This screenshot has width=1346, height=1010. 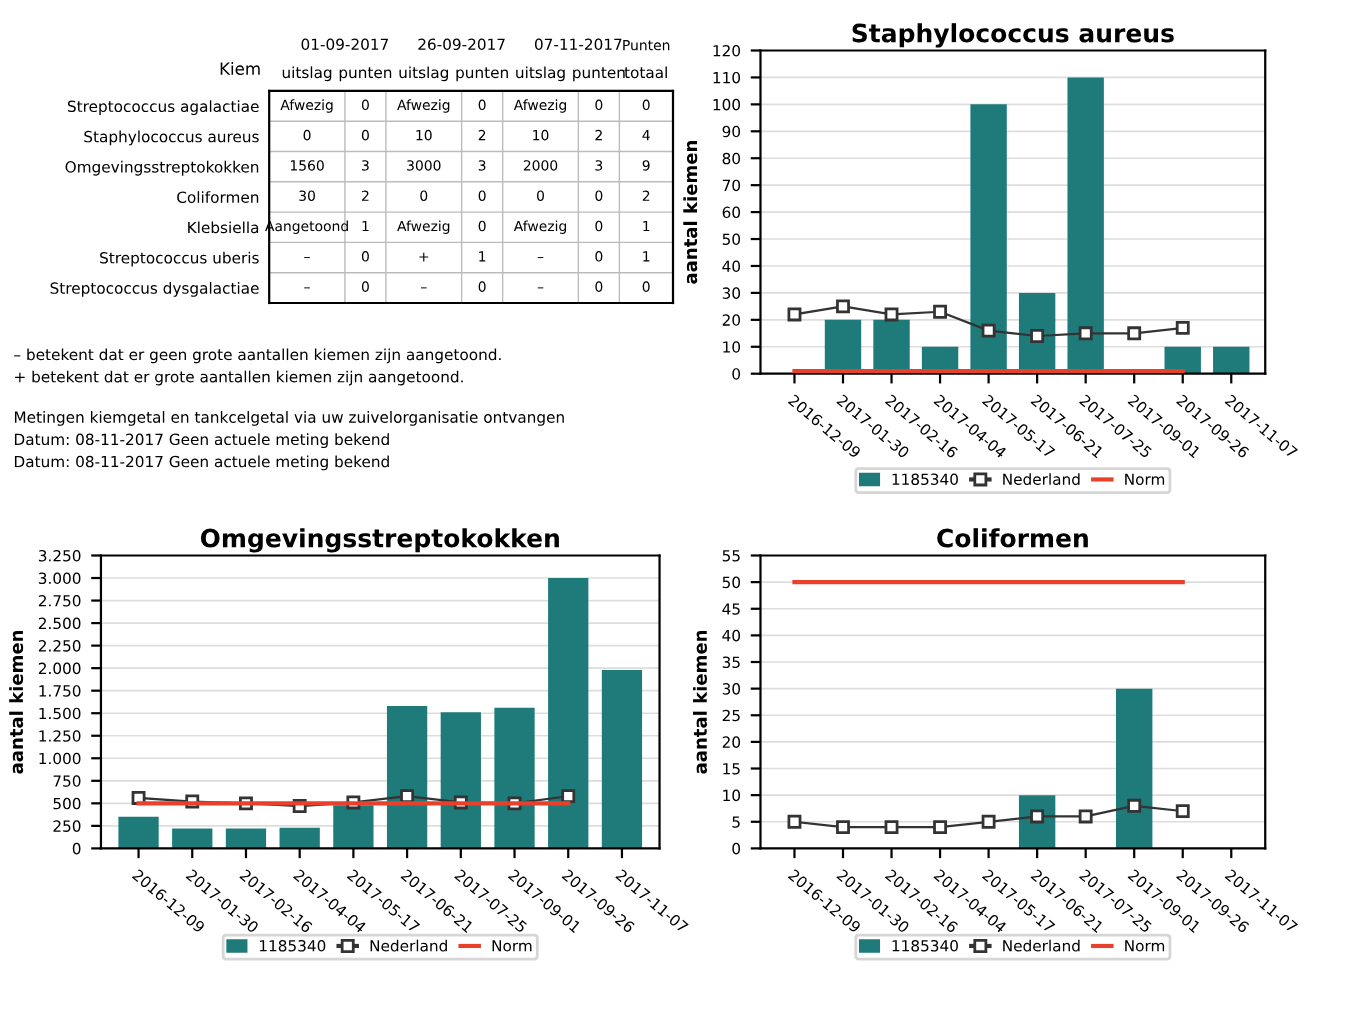 What do you see at coordinates (1013, 35) in the screenshot?
I see `chart-title: Staphylococcus aureus` at bounding box center [1013, 35].